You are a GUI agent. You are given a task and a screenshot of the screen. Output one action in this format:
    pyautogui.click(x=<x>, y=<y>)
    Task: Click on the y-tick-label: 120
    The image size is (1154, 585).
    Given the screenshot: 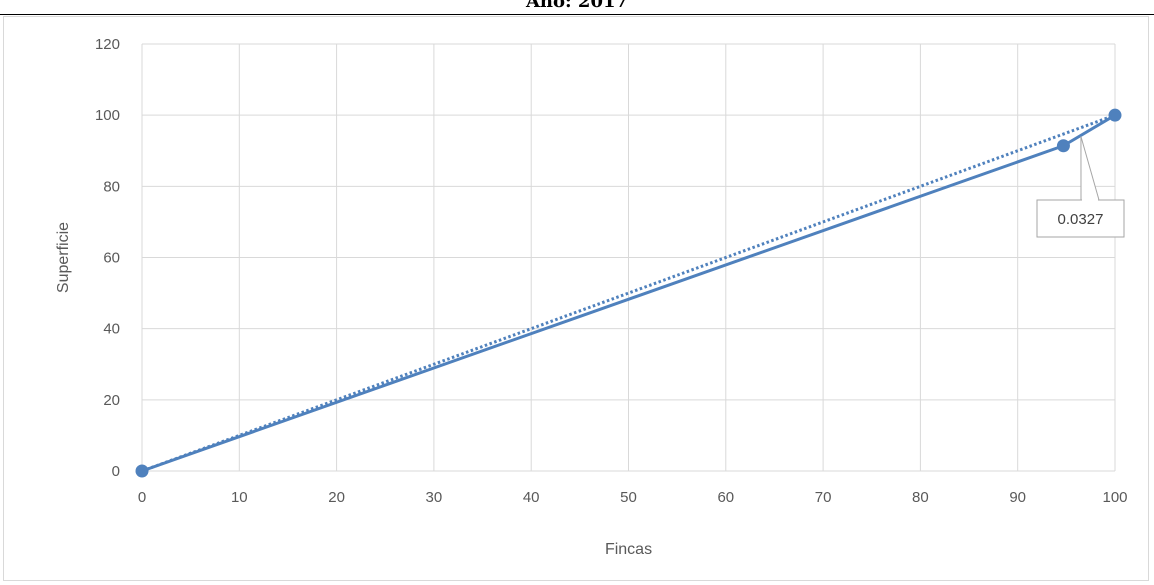 What is the action you would take?
    pyautogui.click(x=107, y=44)
    